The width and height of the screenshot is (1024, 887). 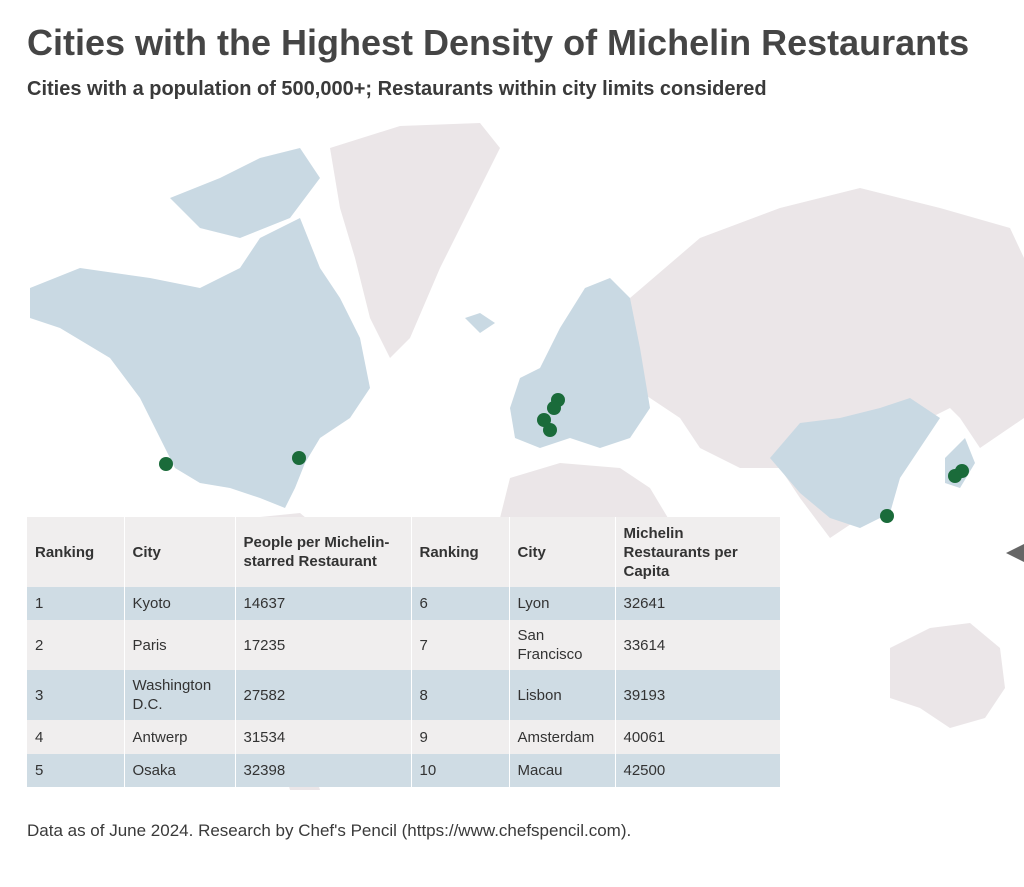 I want to click on city-markers, so click(x=564, y=458).